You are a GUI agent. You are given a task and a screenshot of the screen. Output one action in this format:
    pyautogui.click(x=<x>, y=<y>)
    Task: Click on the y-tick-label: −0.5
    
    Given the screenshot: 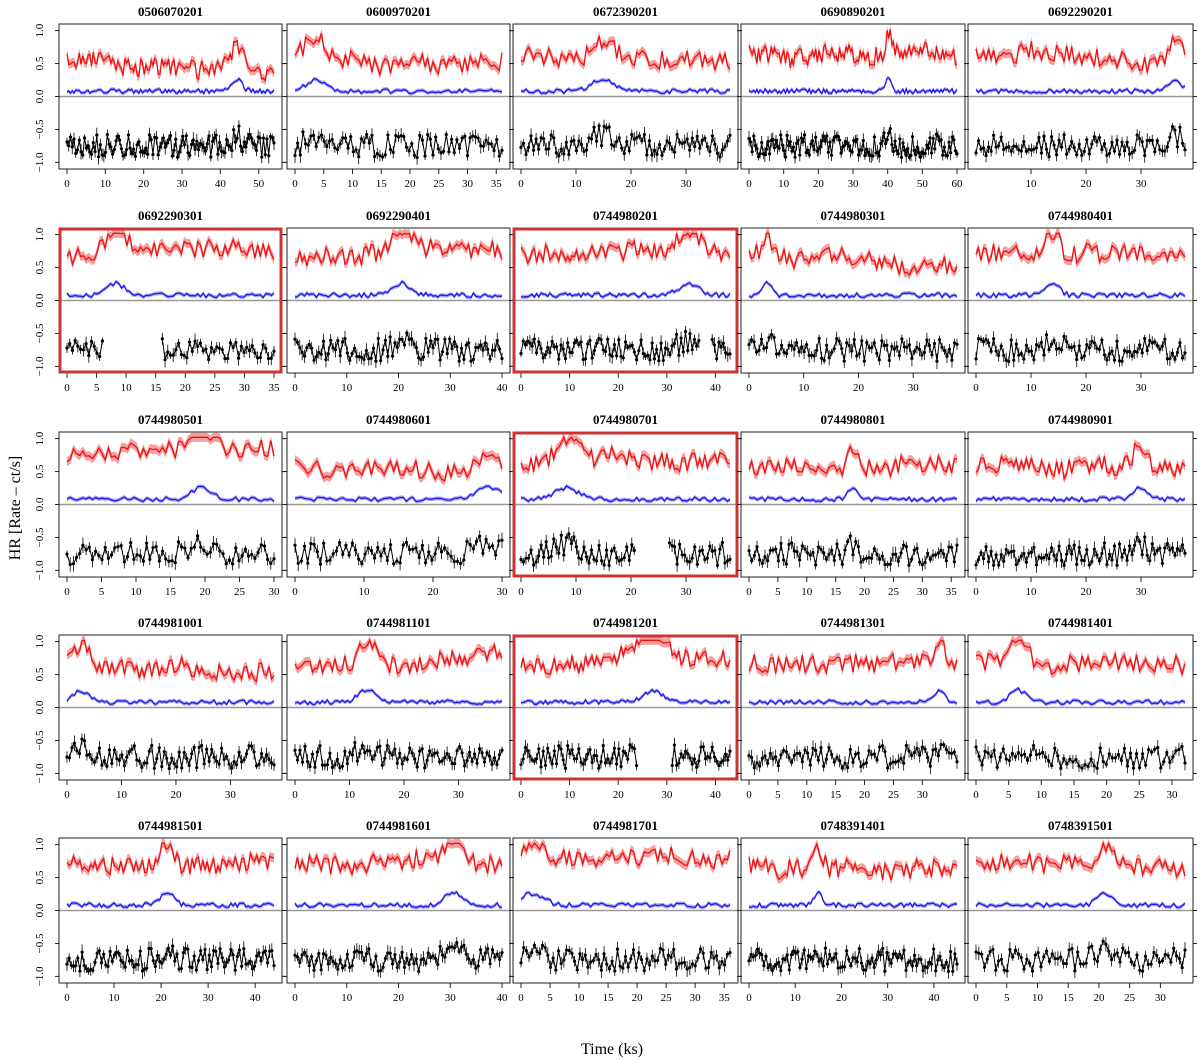 What is the action you would take?
    pyautogui.click(x=40, y=333)
    